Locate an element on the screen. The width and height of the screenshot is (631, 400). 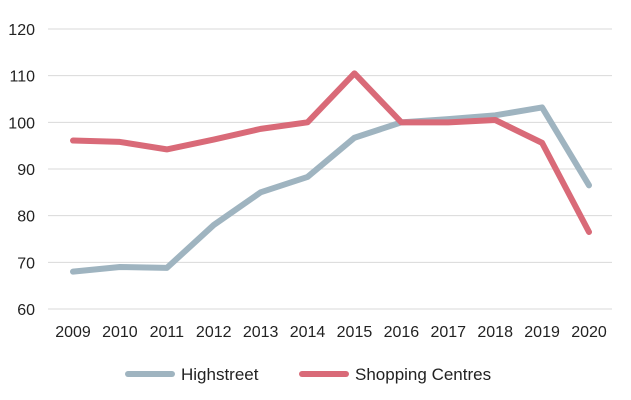
x-tick-label: 2013 is located at coordinates (261, 332).